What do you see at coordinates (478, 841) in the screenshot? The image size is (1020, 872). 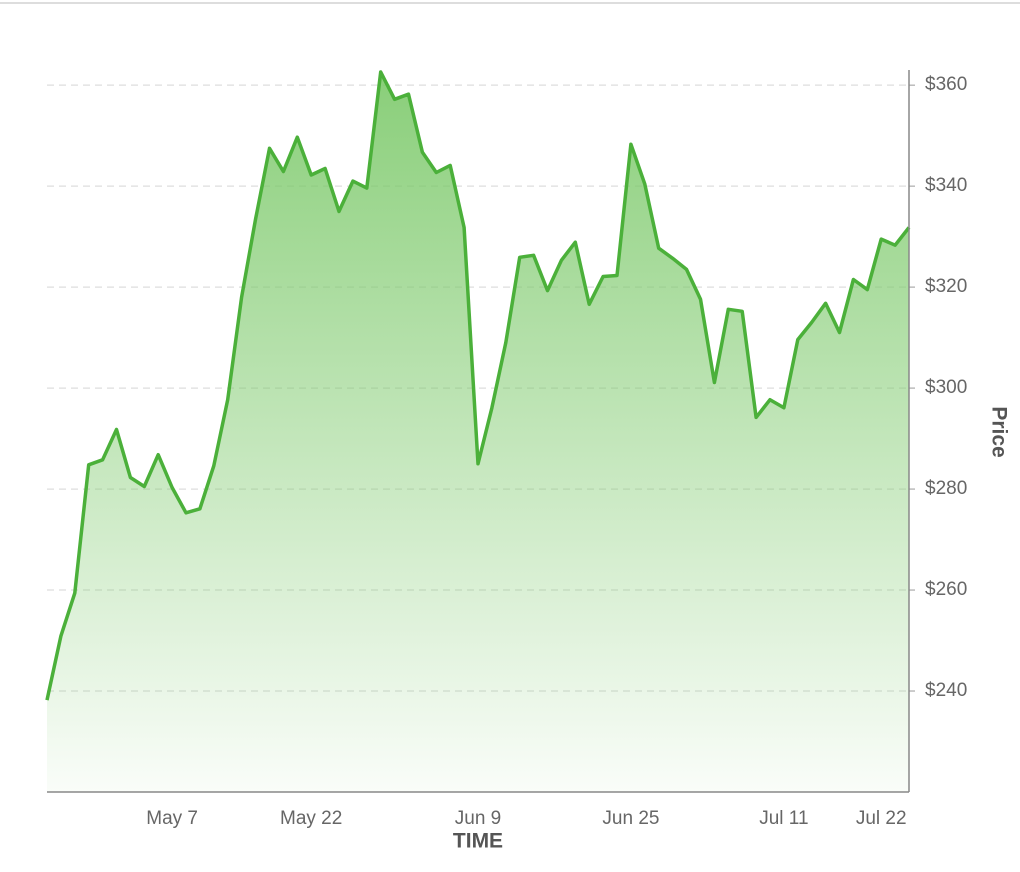 I see `x-axis-title: TIME` at bounding box center [478, 841].